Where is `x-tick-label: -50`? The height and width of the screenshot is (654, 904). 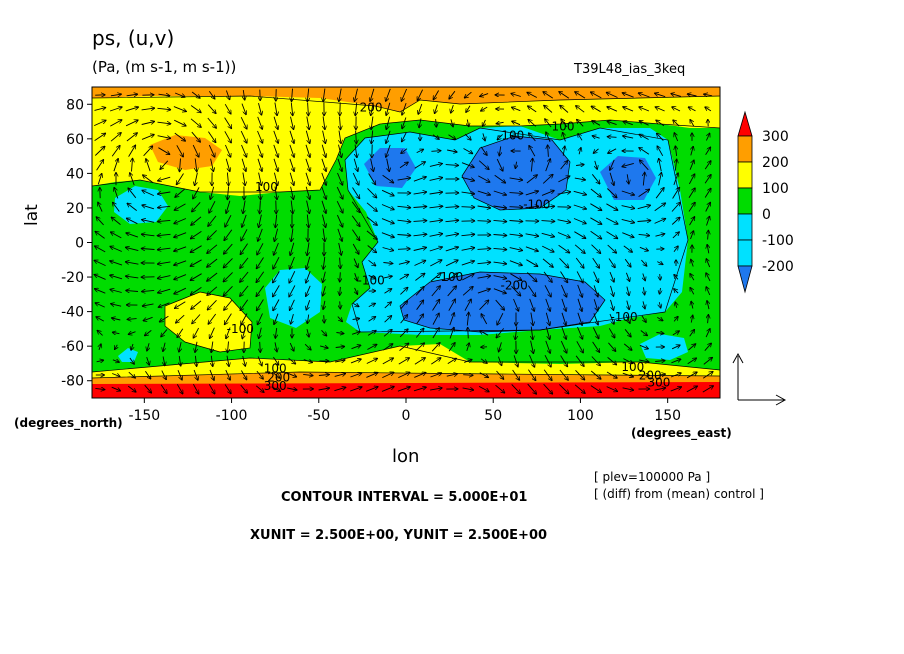 x-tick-label: -50 is located at coordinates (318, 416).